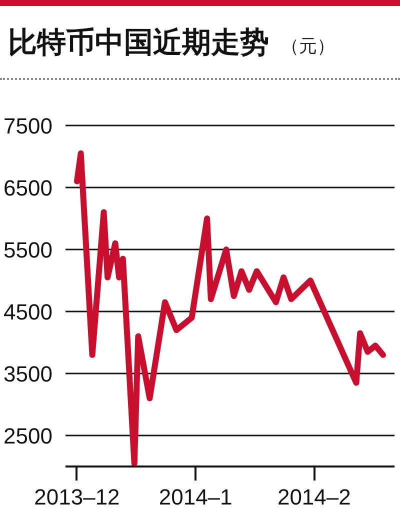 The height and width of the screenshot is (513, 400). What do you see at coordinates (308, 46) in the screenshot?
I see `y-axis-title: （元）` at bounding box center [308, 46].